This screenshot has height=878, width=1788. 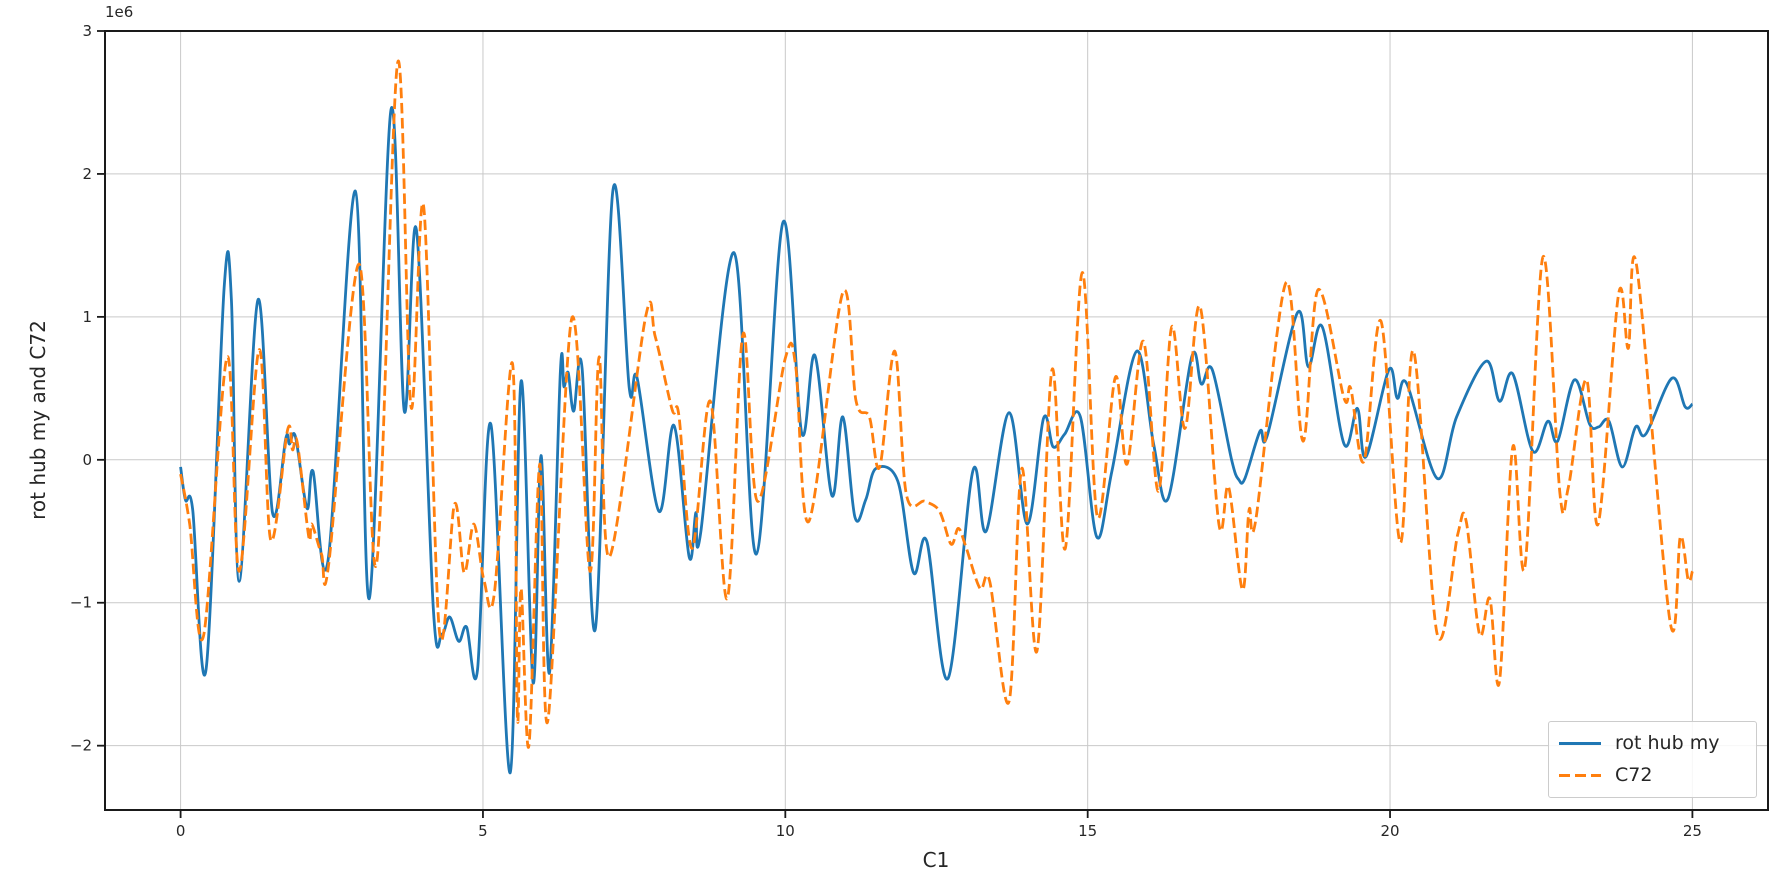 I want to click on legend-line-dashed-icon, so click(x=1580, y=776).